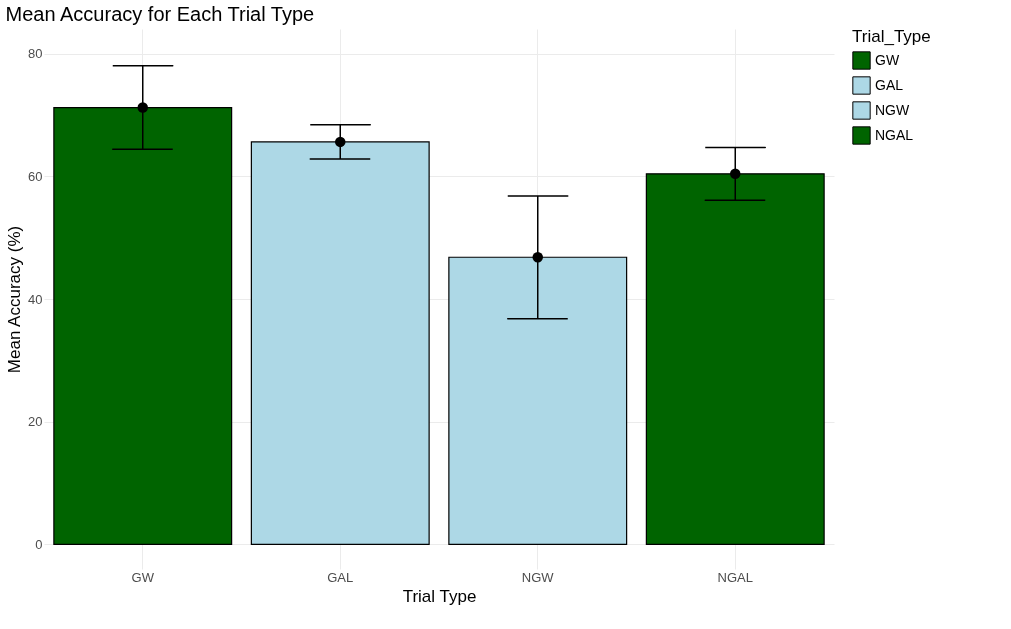  Describe the element at coordinates (894, 134) in the screenshot. I see `legend-label: NGAL` at that location.